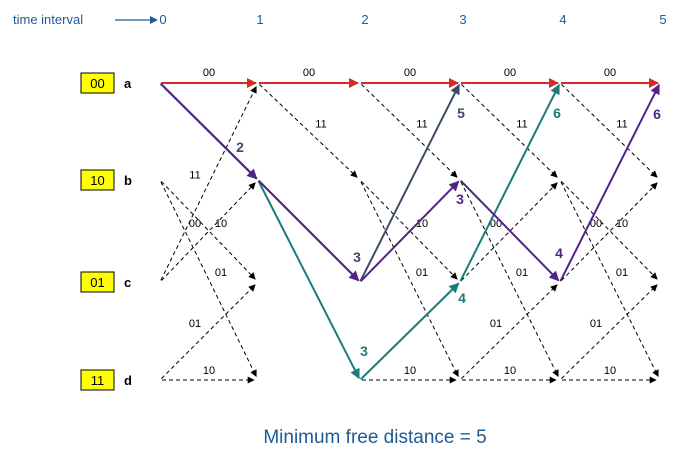 This screenshot has height=449, width=678. Describe the element at coordinates (154, 20) in the screenshot. I see `time-axis-arrowhead` at that location.